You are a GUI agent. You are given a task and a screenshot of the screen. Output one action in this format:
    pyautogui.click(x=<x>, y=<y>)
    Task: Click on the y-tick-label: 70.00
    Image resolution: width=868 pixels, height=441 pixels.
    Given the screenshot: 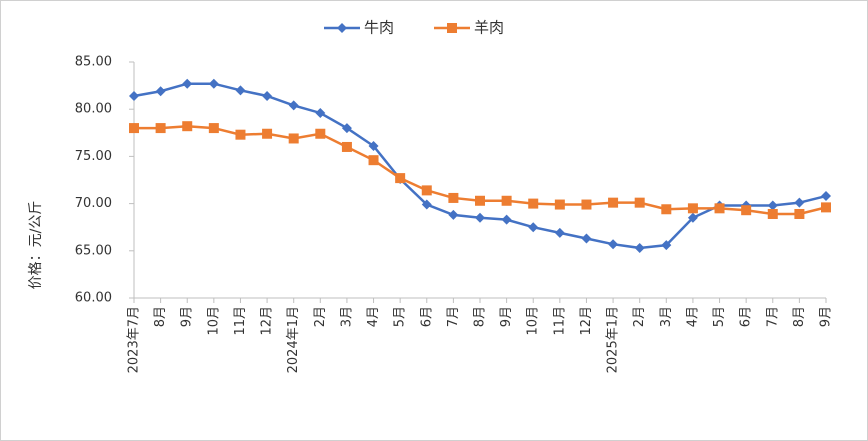 What is the action you would take?
    pyautogui.click(x=93, y=203)
    